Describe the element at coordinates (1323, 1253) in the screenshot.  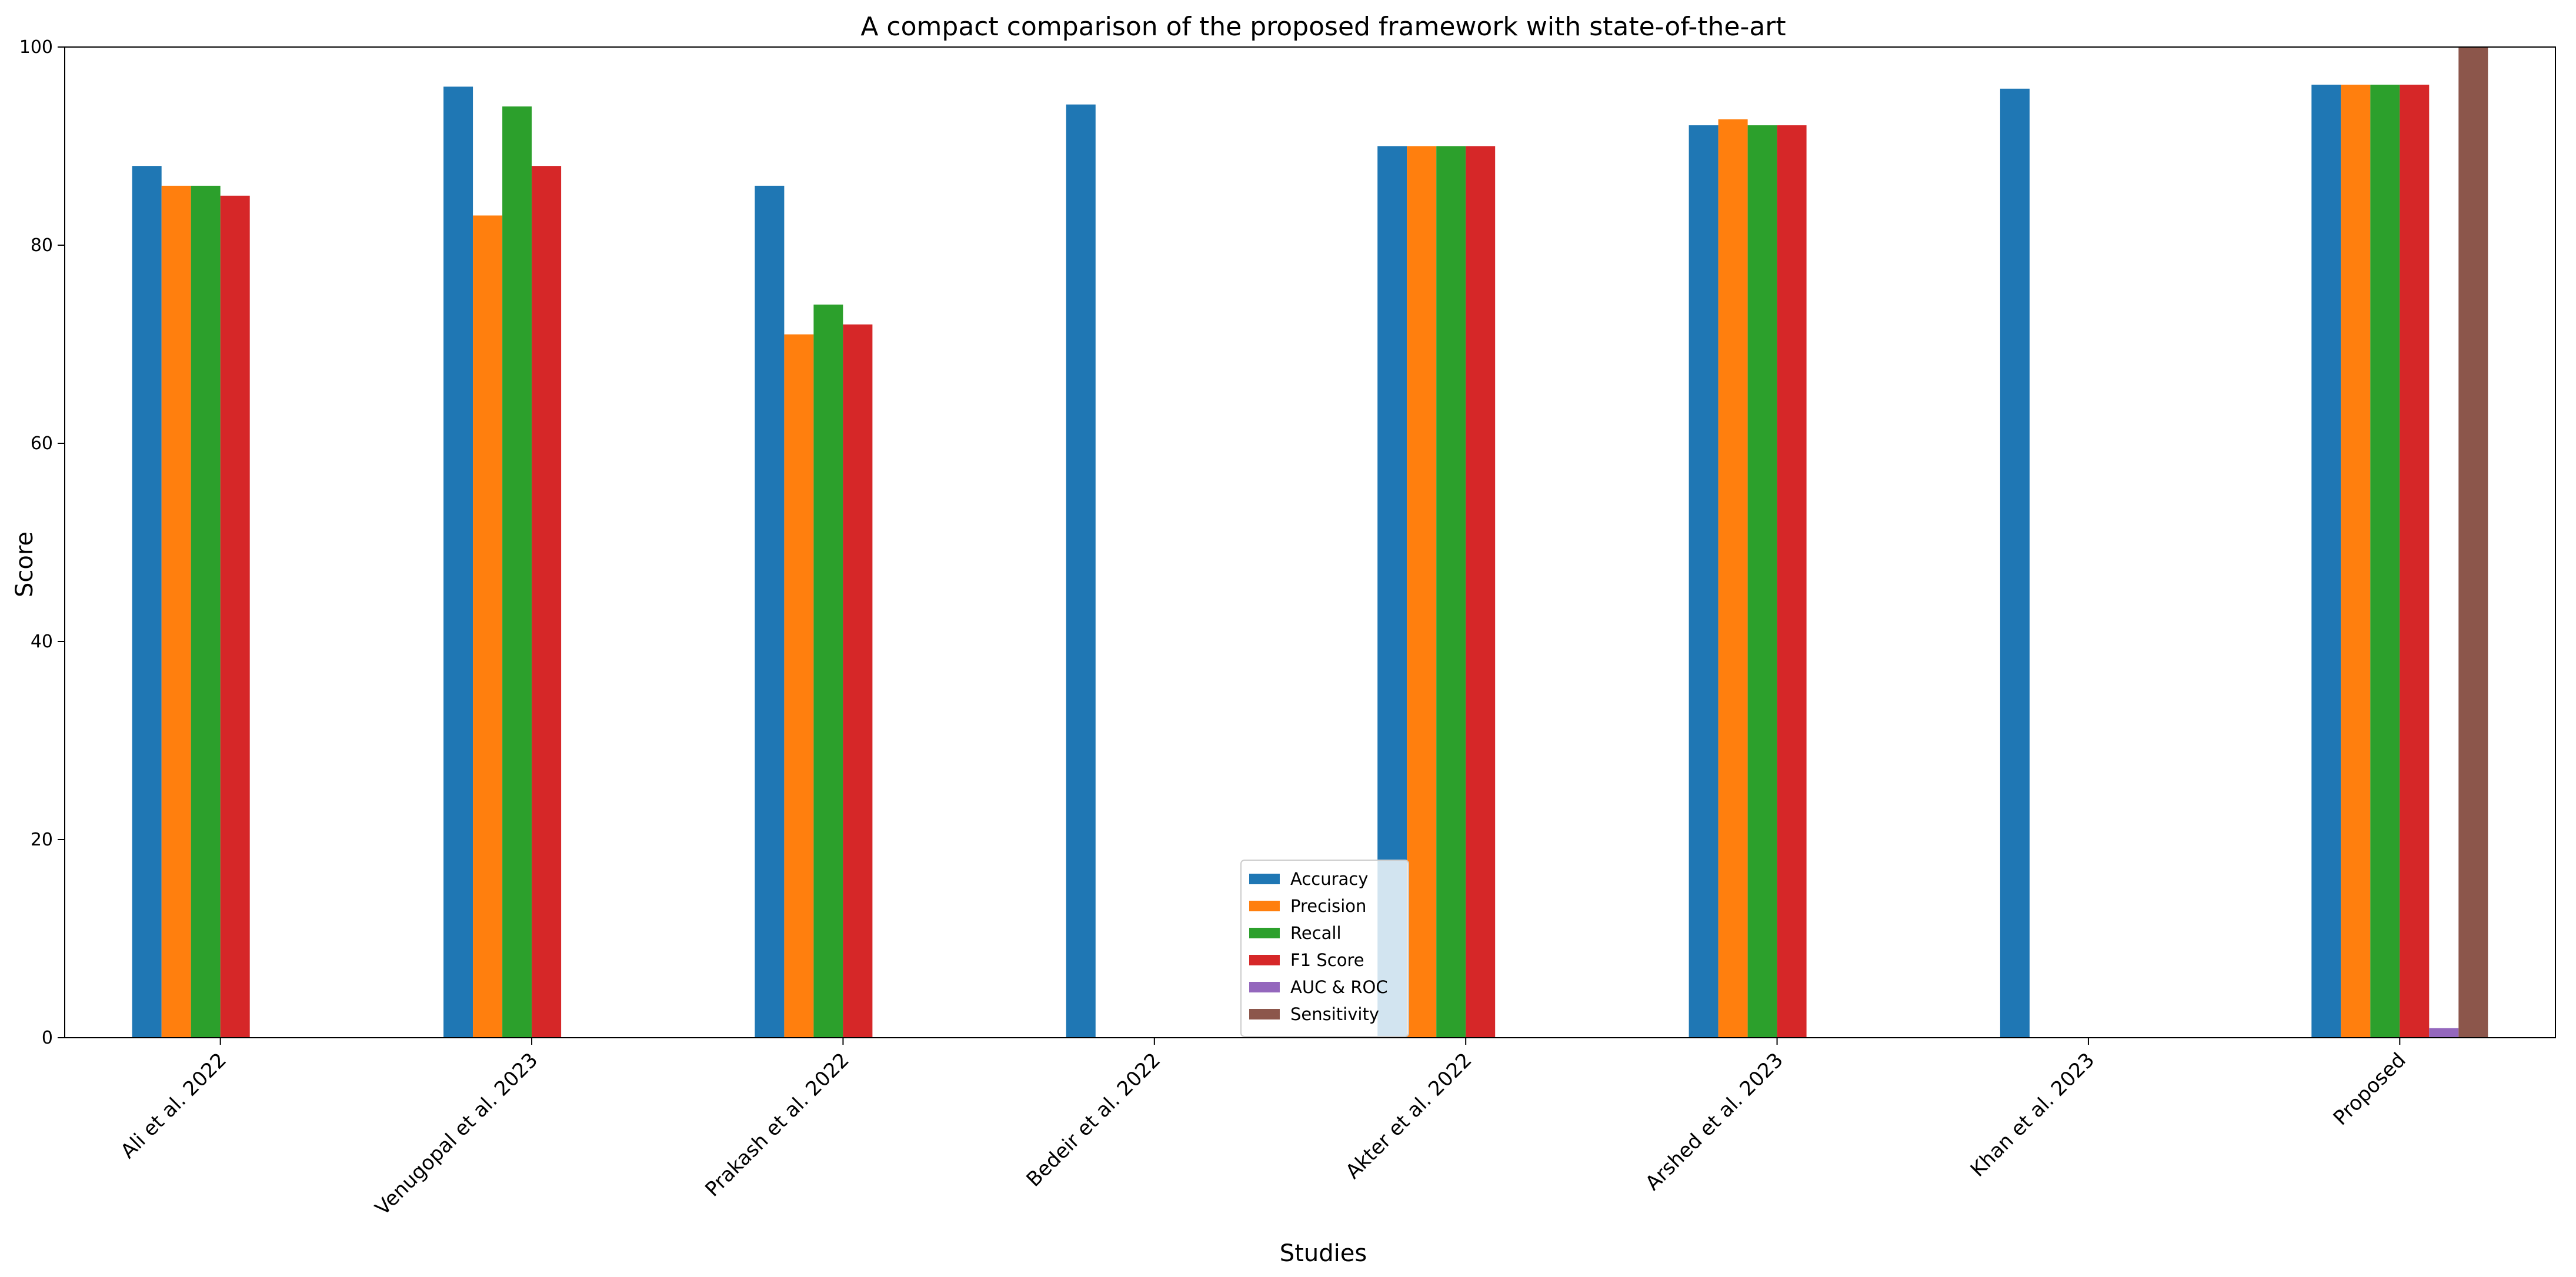
I see `x-axis-label: Studies` at that location.